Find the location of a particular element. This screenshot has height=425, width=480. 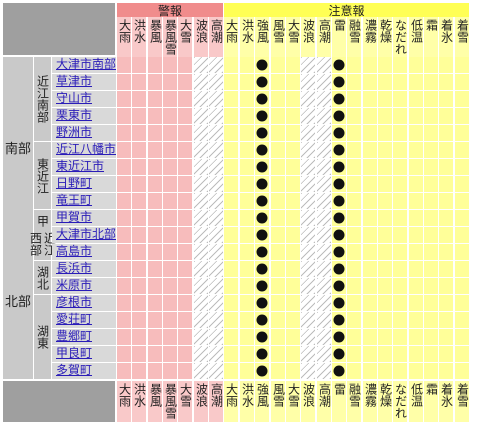

column-header-a1-bottom: 大雨 is located at coordinates (231, 401).